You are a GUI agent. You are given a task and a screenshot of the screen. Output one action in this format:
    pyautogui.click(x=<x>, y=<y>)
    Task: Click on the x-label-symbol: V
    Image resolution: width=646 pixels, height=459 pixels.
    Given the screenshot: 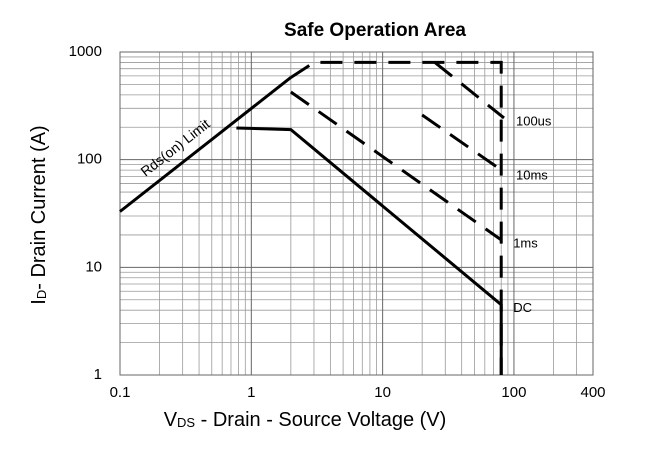 What is the action you would take?
    pyautogui.click(x=171, y=420)
    